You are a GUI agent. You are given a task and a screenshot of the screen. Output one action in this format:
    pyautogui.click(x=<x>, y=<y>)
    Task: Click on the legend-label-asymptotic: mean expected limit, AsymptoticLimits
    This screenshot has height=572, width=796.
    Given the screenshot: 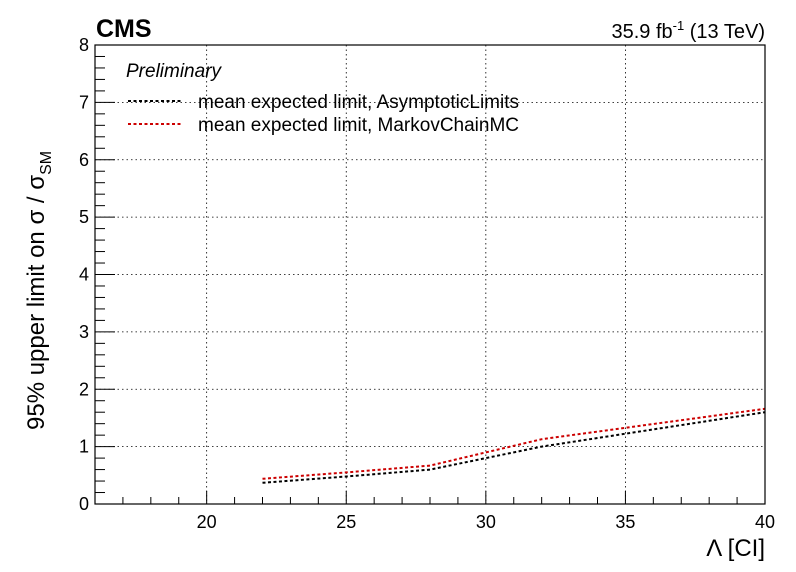 What is the action you would take?
    pyautogui.click(x=358, y=102)
    